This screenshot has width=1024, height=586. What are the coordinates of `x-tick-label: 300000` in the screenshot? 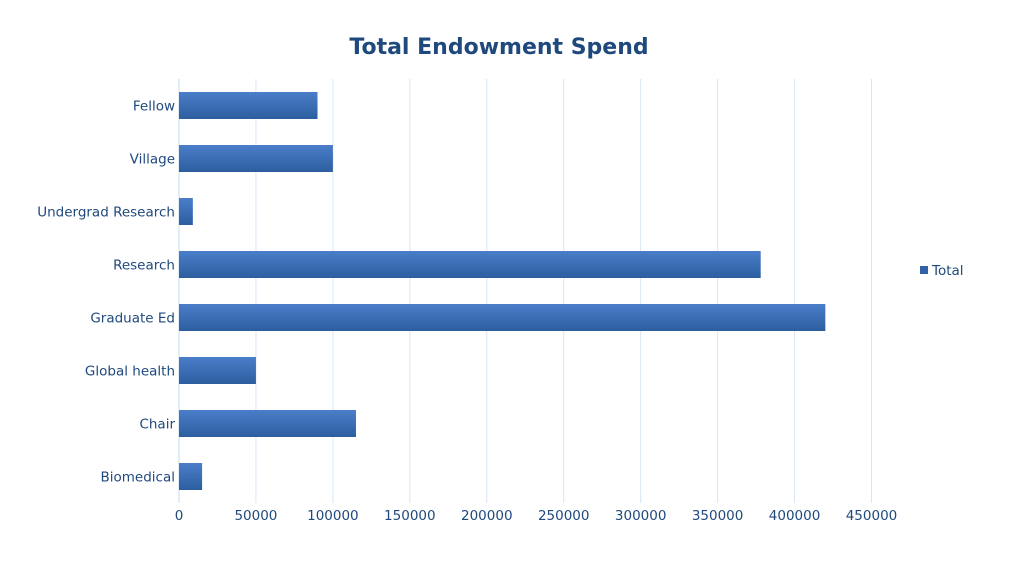 It's located at (641, 516).